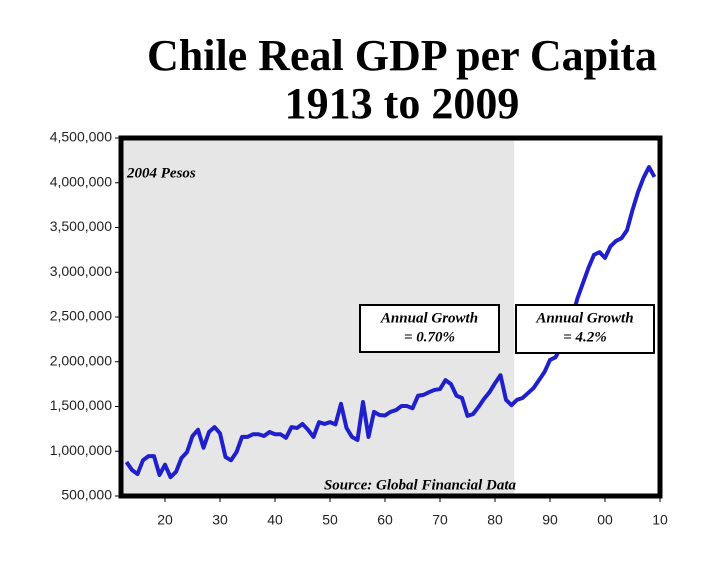 Image resolution: width=725 pixels, height=562 pixels. Describe the element at coordinates (81, 405) in the screenshot. I see `y-tick-label: 1,500,000` at that location.